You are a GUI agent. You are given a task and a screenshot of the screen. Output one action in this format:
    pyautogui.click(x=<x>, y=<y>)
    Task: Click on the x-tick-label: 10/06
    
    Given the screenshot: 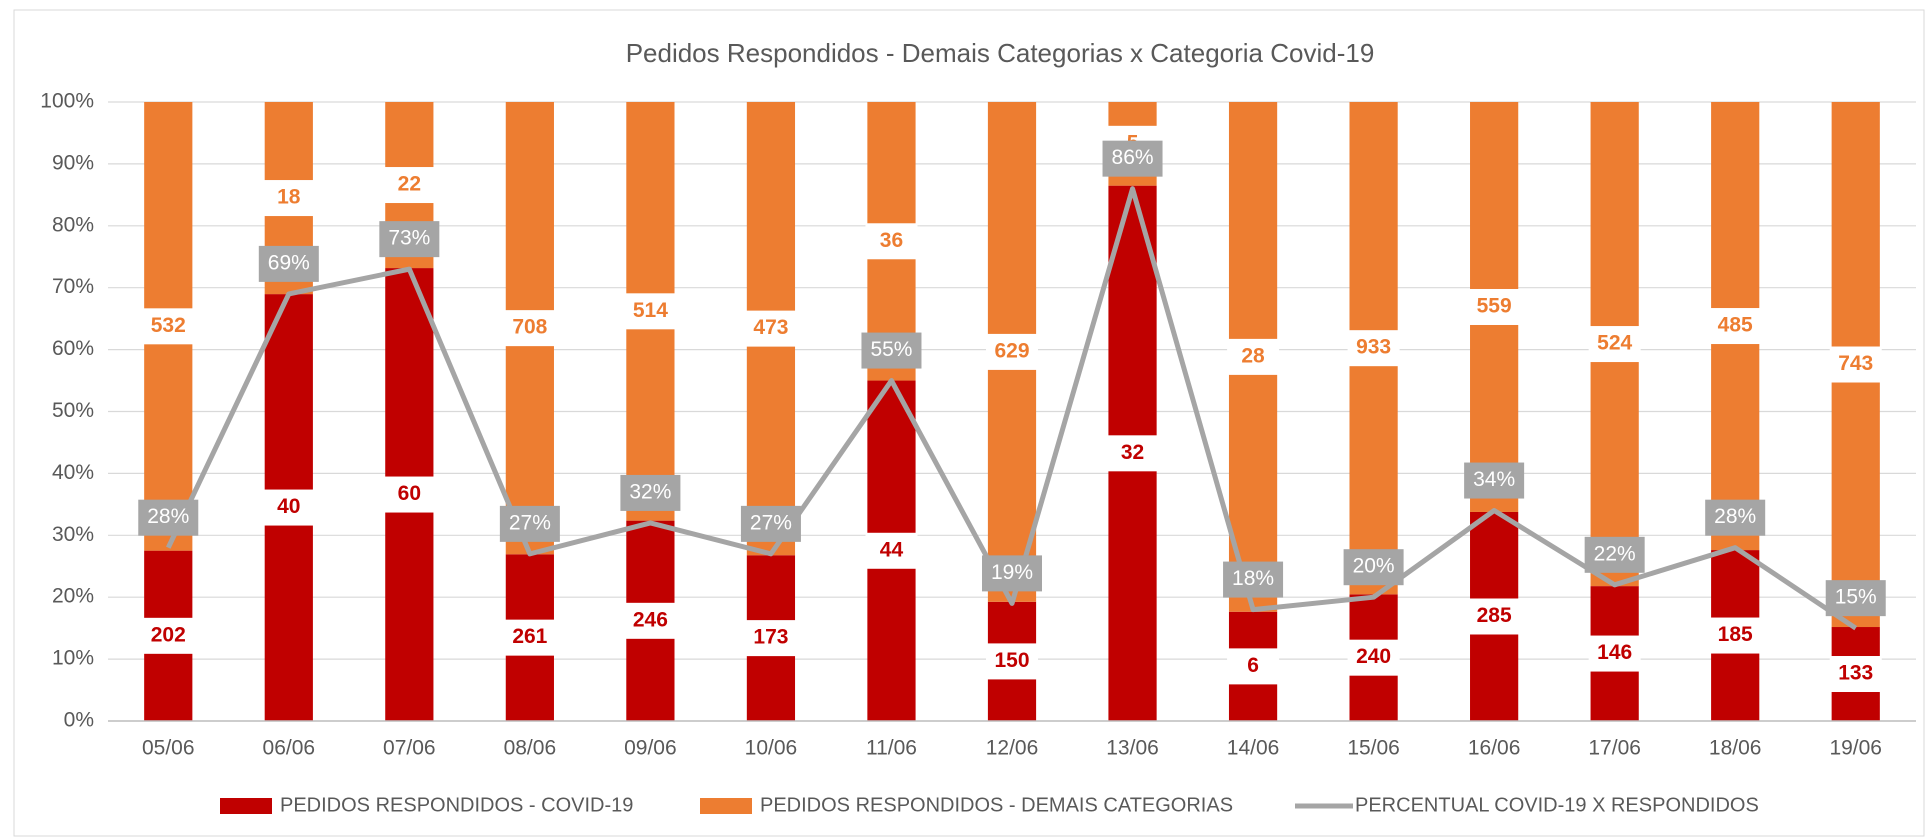 What is the action you would take?
    pyautogui.click(x=771, y=748)
    